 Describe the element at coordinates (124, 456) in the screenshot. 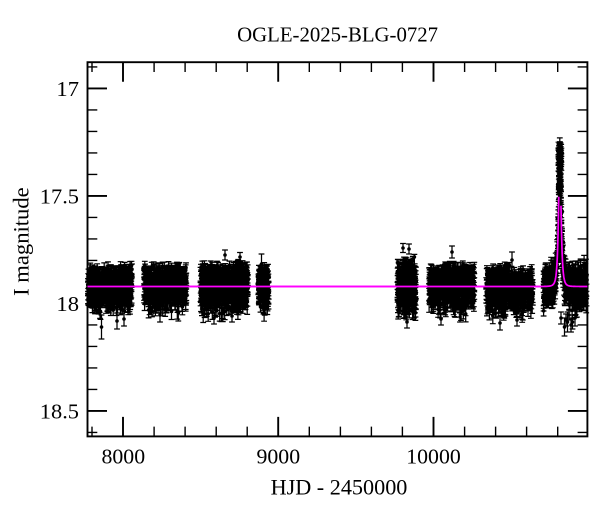

I see `svg-text: 8000` at that location.